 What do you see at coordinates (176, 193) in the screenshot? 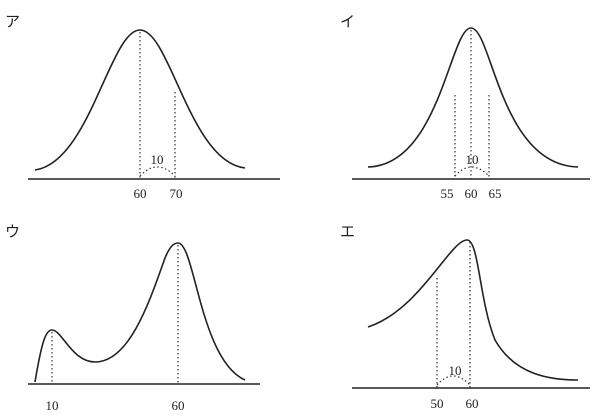
I see `tick-label: 70` at bounding box center [176, 193].